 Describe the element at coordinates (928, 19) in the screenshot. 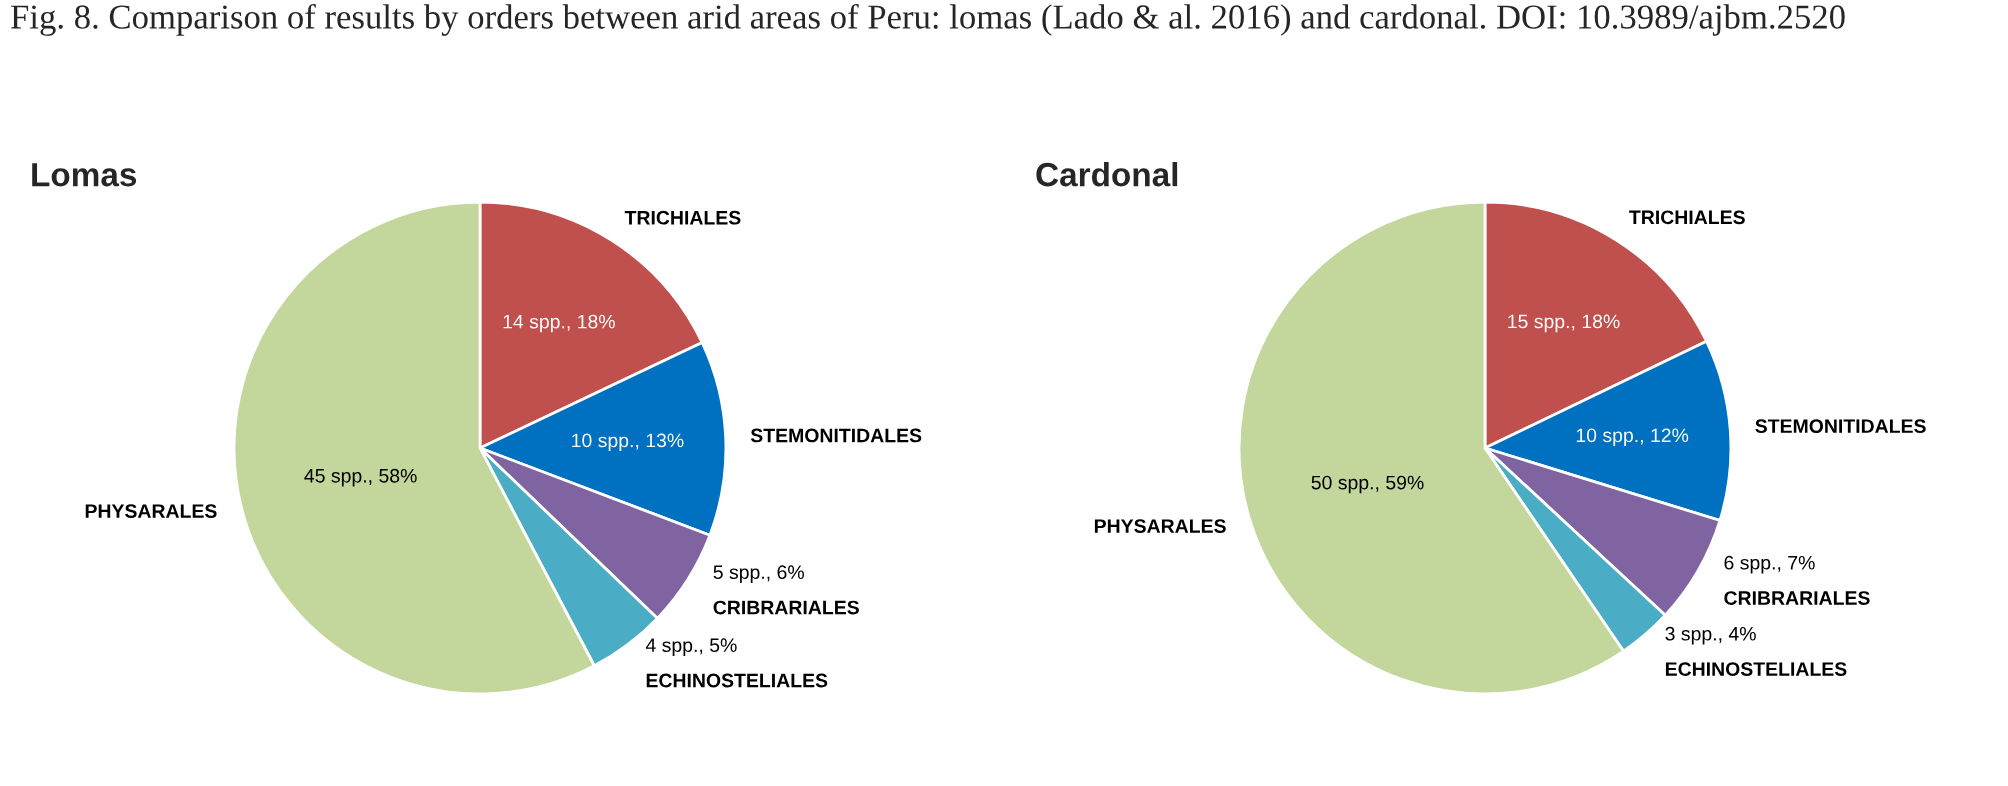

I see `caption: Fig. 8. Comparison of results by orders between arid areas of Peru: lomas (Lado & al. 2016) and cardonal. DOI: 10.3989/ajbm.2520` at that location.